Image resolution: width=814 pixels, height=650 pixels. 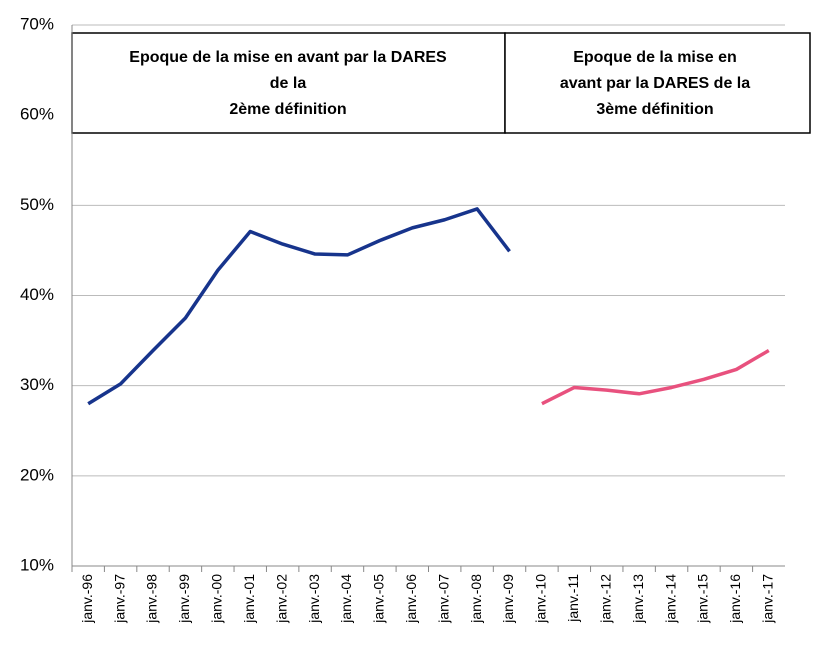 I want to click on x-tick-label: janv.-06, so click(x=411, y=599).